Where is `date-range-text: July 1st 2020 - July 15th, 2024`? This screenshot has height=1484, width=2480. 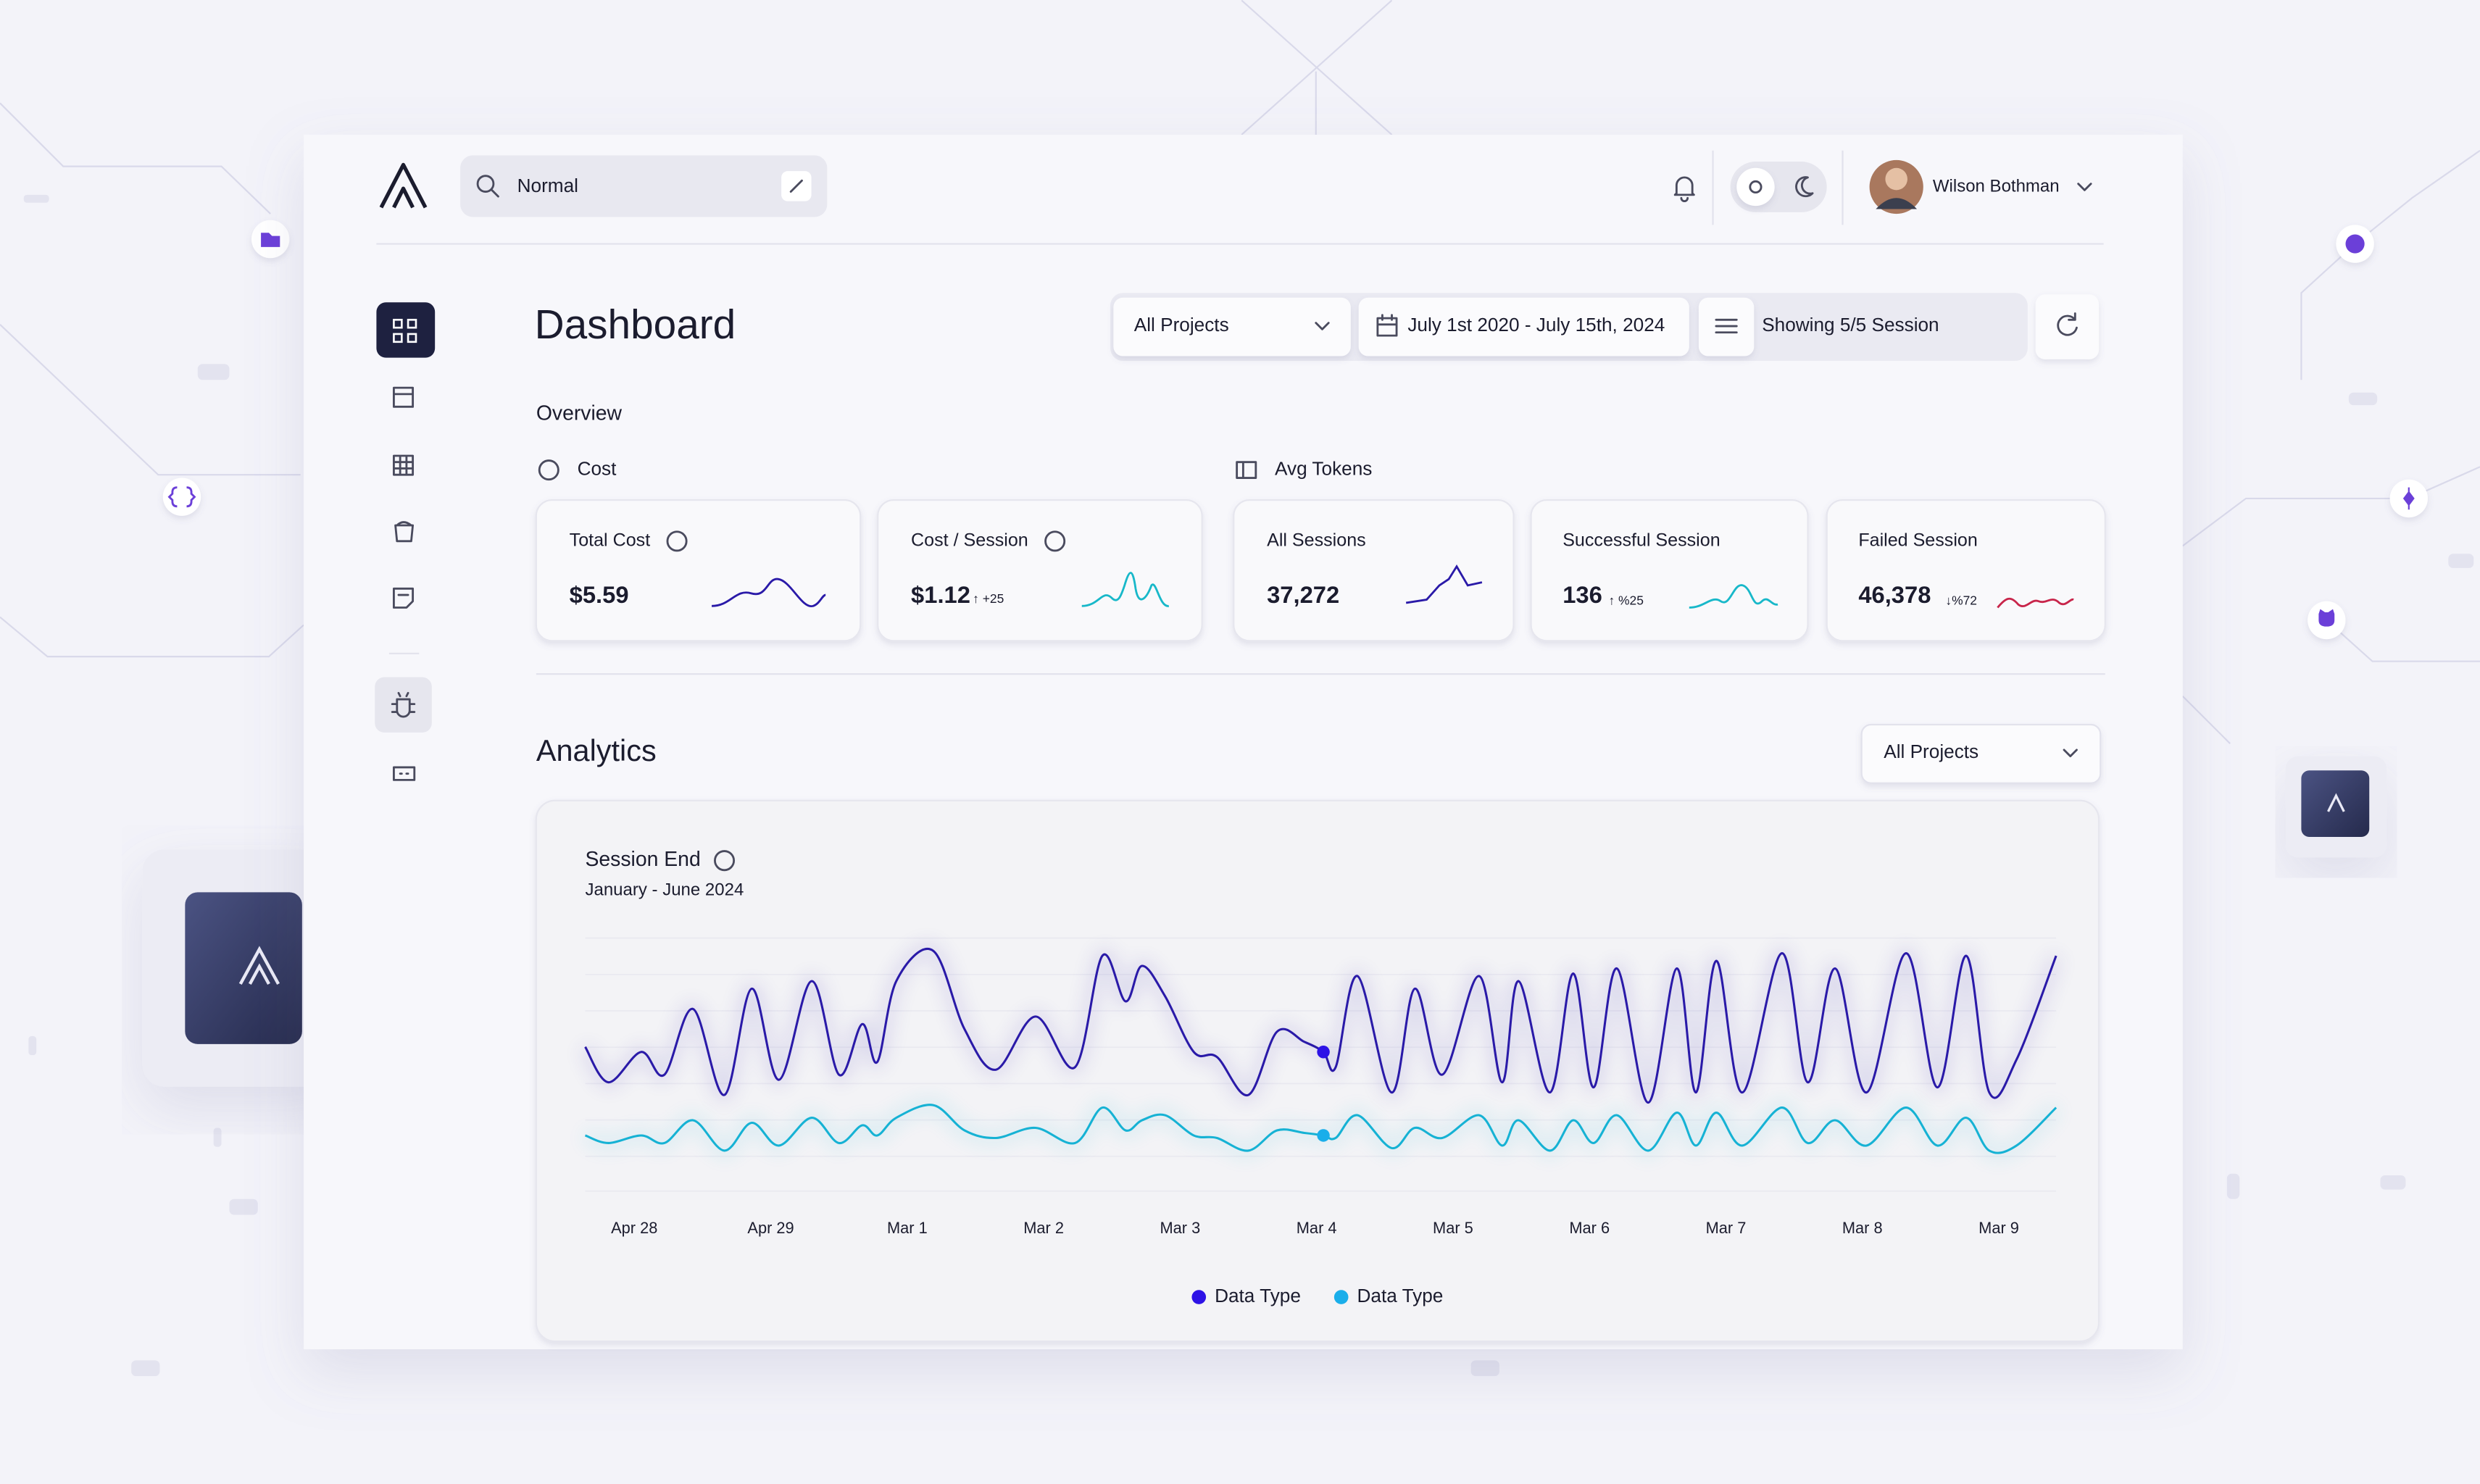 date-range-text: July 1st 2020 - July 15th, 2024 is located at coordinates (1536, 325).